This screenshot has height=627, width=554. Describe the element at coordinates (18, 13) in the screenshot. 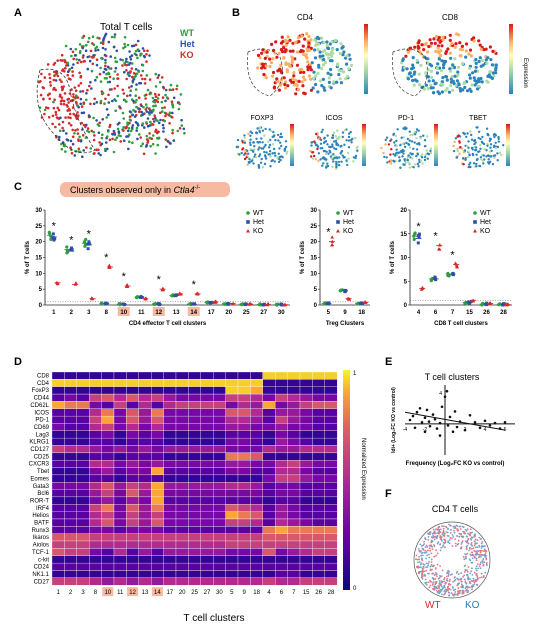

I see `panel-label-a: A` at that location.